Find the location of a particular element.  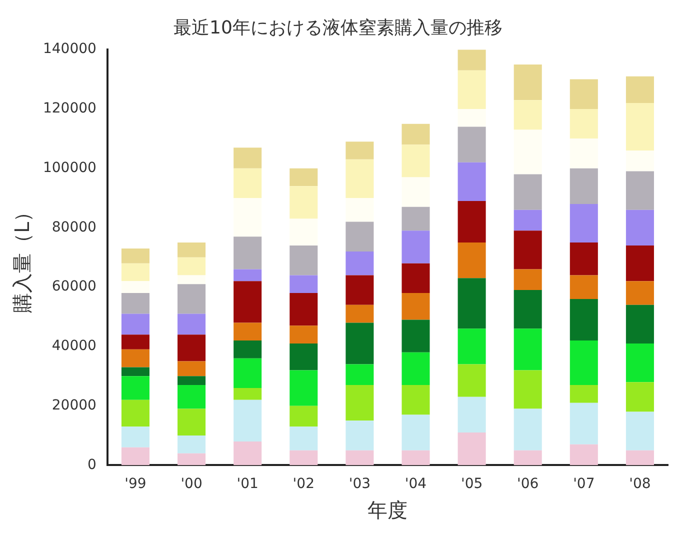

x-tick-label: '08 is located at coordinates (640, 484).